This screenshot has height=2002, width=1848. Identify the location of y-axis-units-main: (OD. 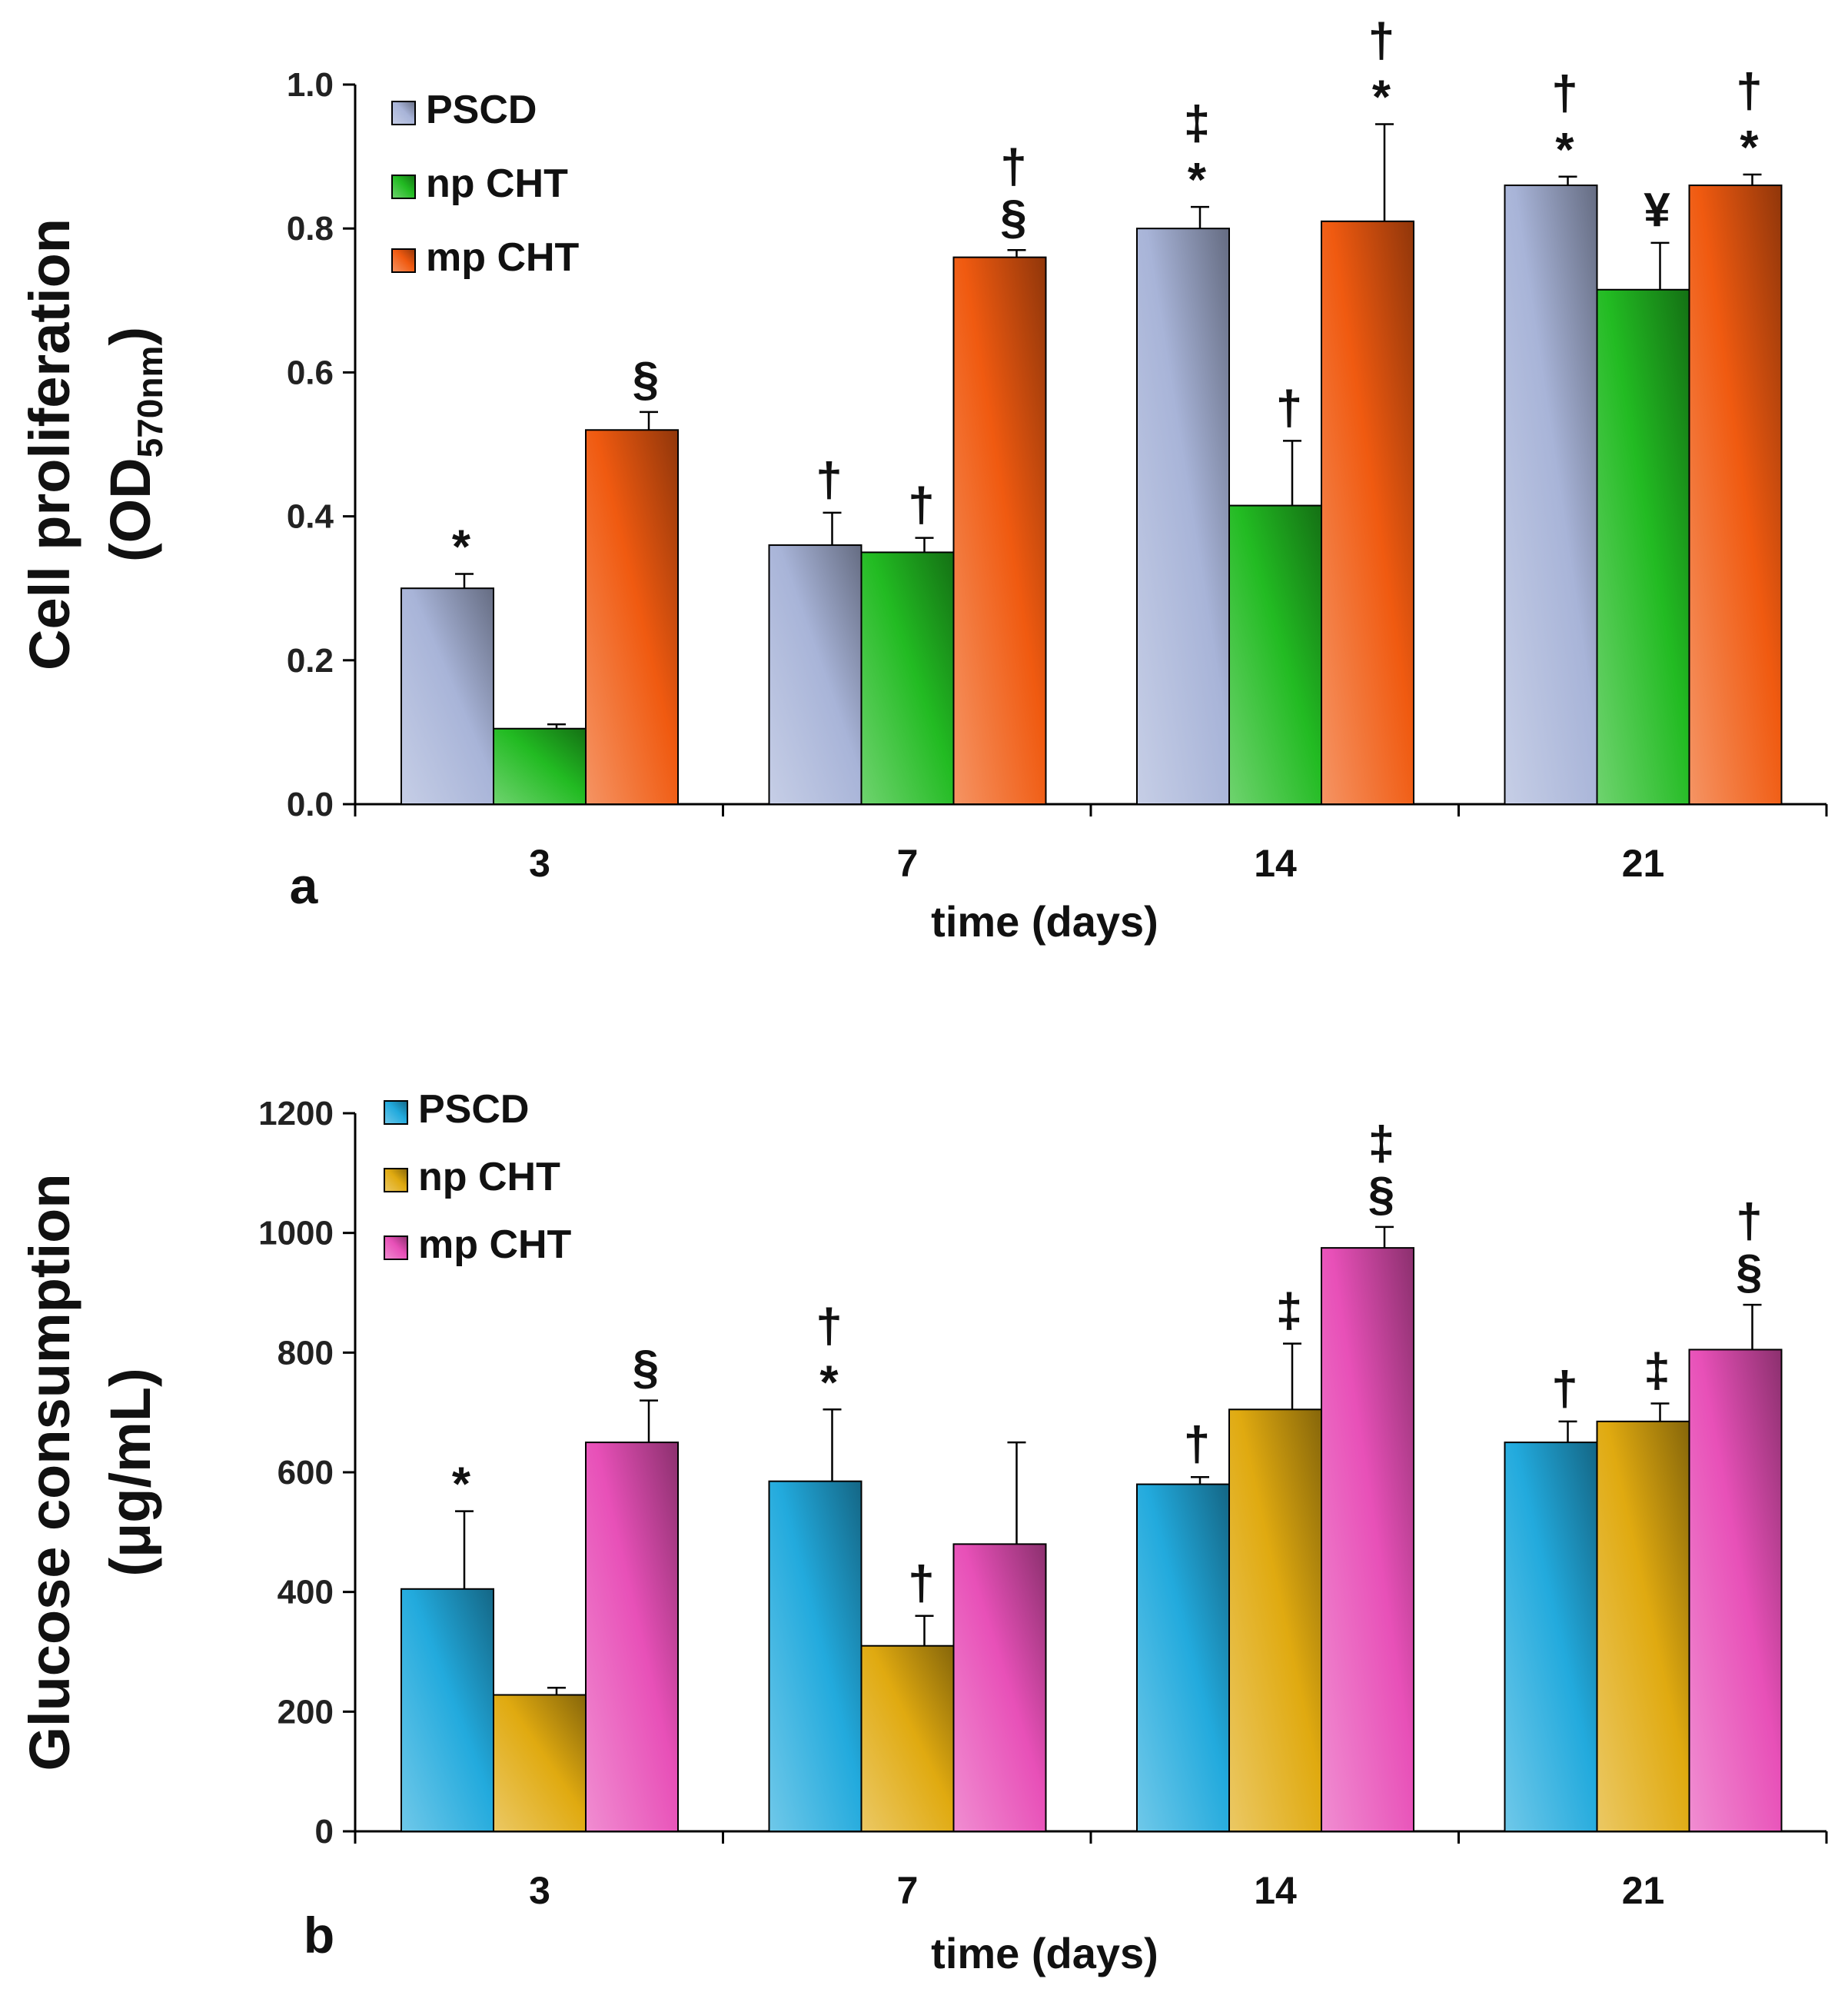
(130, 509).